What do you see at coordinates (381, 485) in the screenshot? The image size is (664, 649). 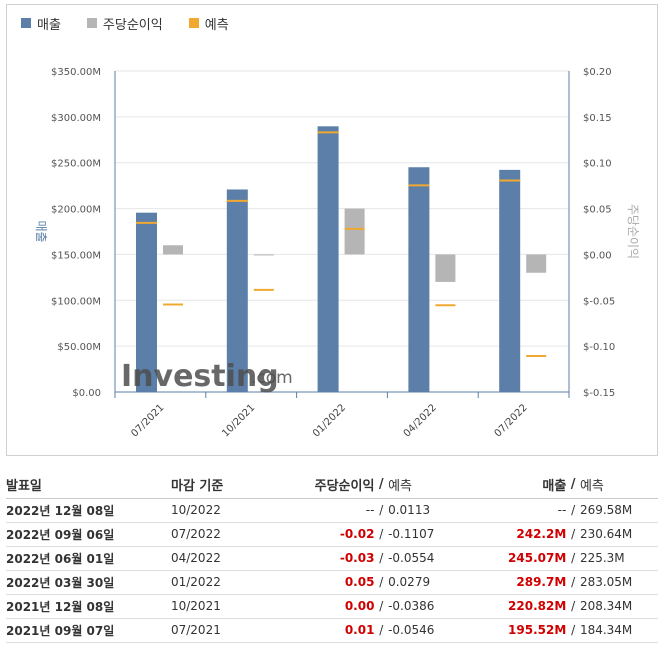 I see `header-eps-sep: /` at bounding box center [381, 485].